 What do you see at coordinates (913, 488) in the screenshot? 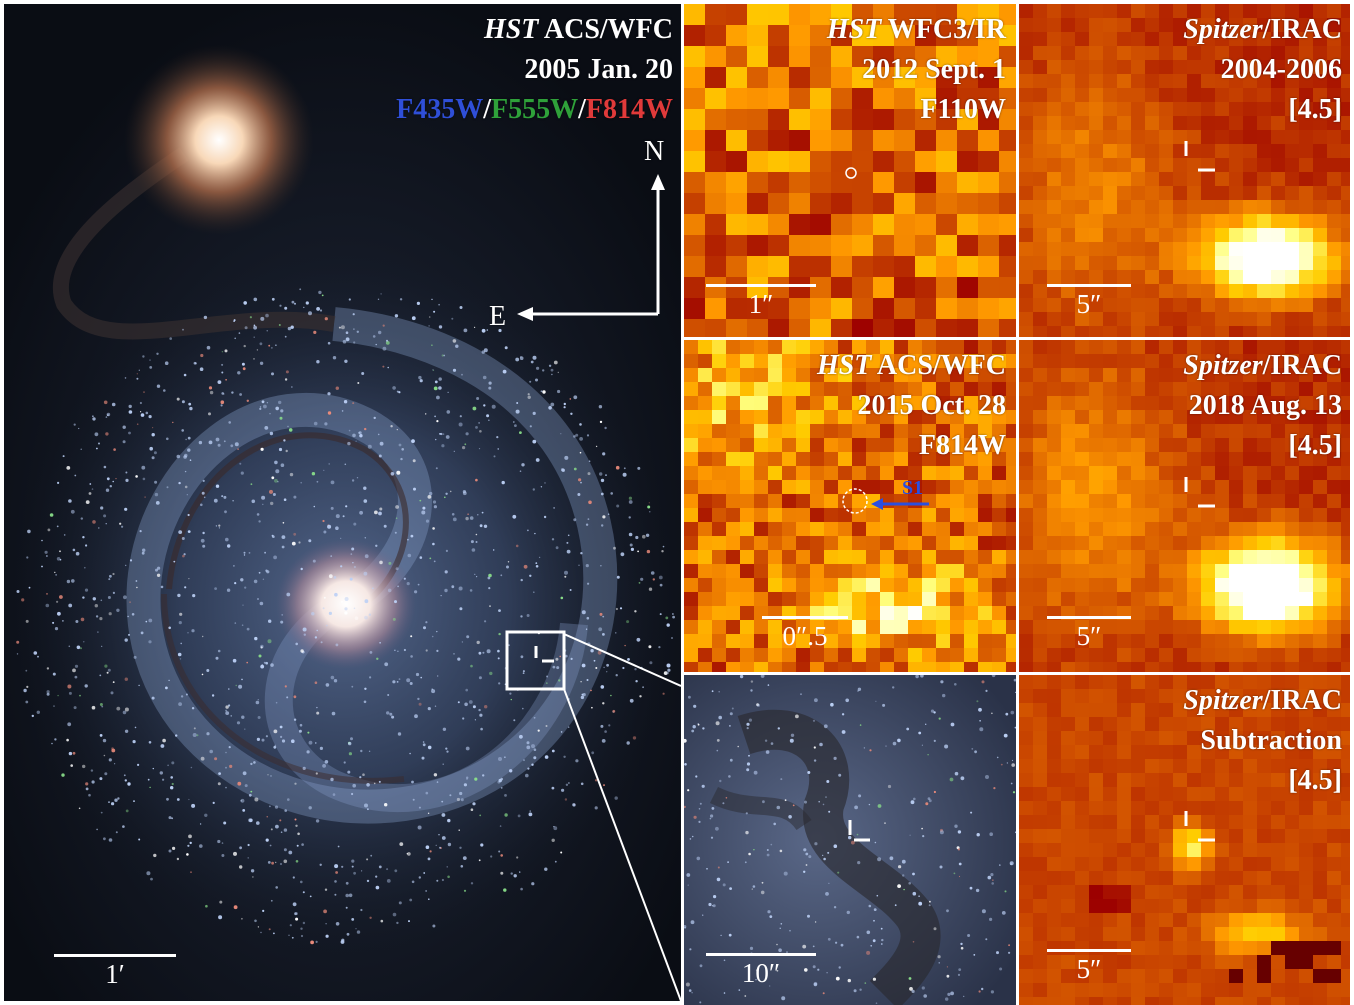
I see `source-s1-label: S1` at bounding box center [913, 488].